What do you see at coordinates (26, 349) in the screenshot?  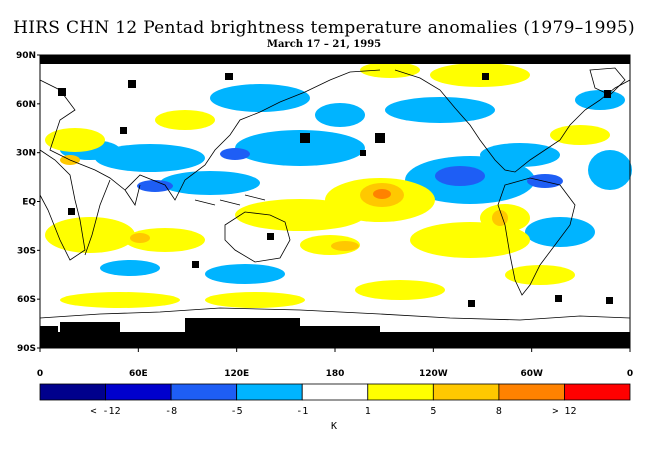 I see `lat-tick-label: 90S` at bounding box center [26, 349].